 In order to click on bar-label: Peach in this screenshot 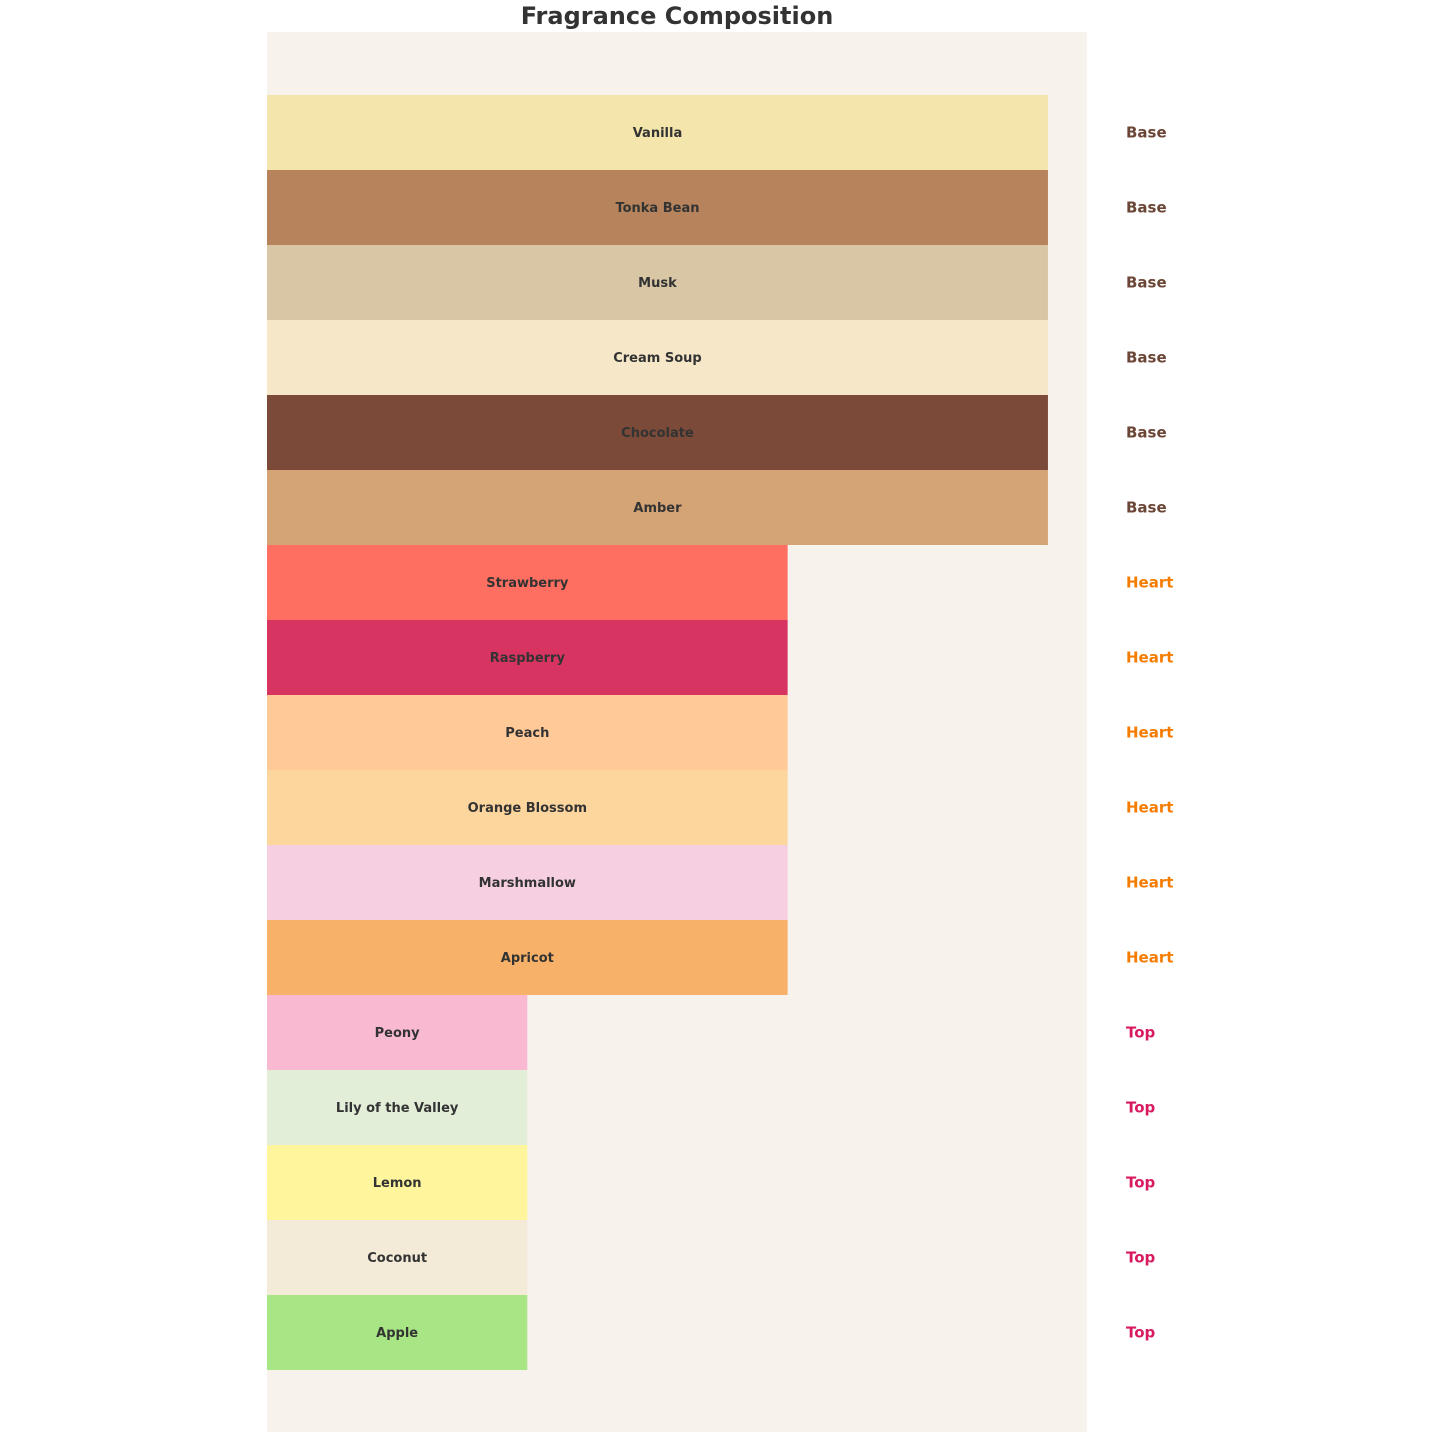, I will do `click(527, 733)`.